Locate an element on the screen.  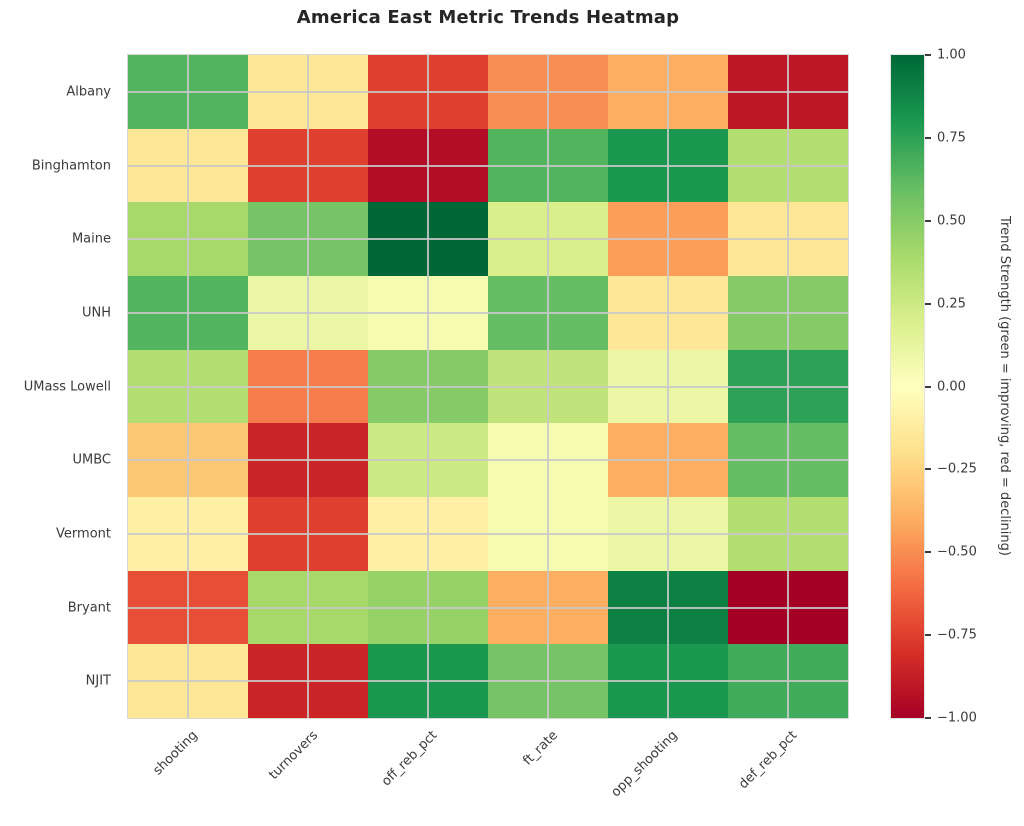
y-tick-label: Bryant is located at coordinates (89, 607).